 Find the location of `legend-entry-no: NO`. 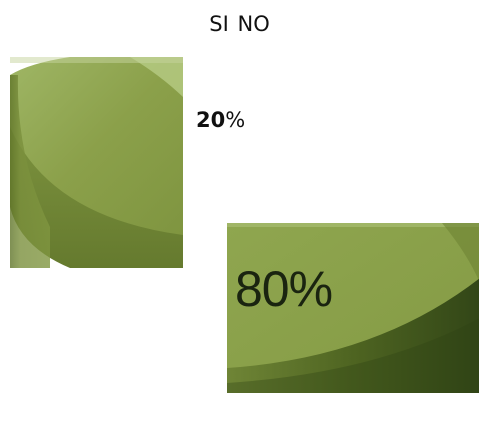

legend-entry-no: NO is located at coordinates (253, 24).